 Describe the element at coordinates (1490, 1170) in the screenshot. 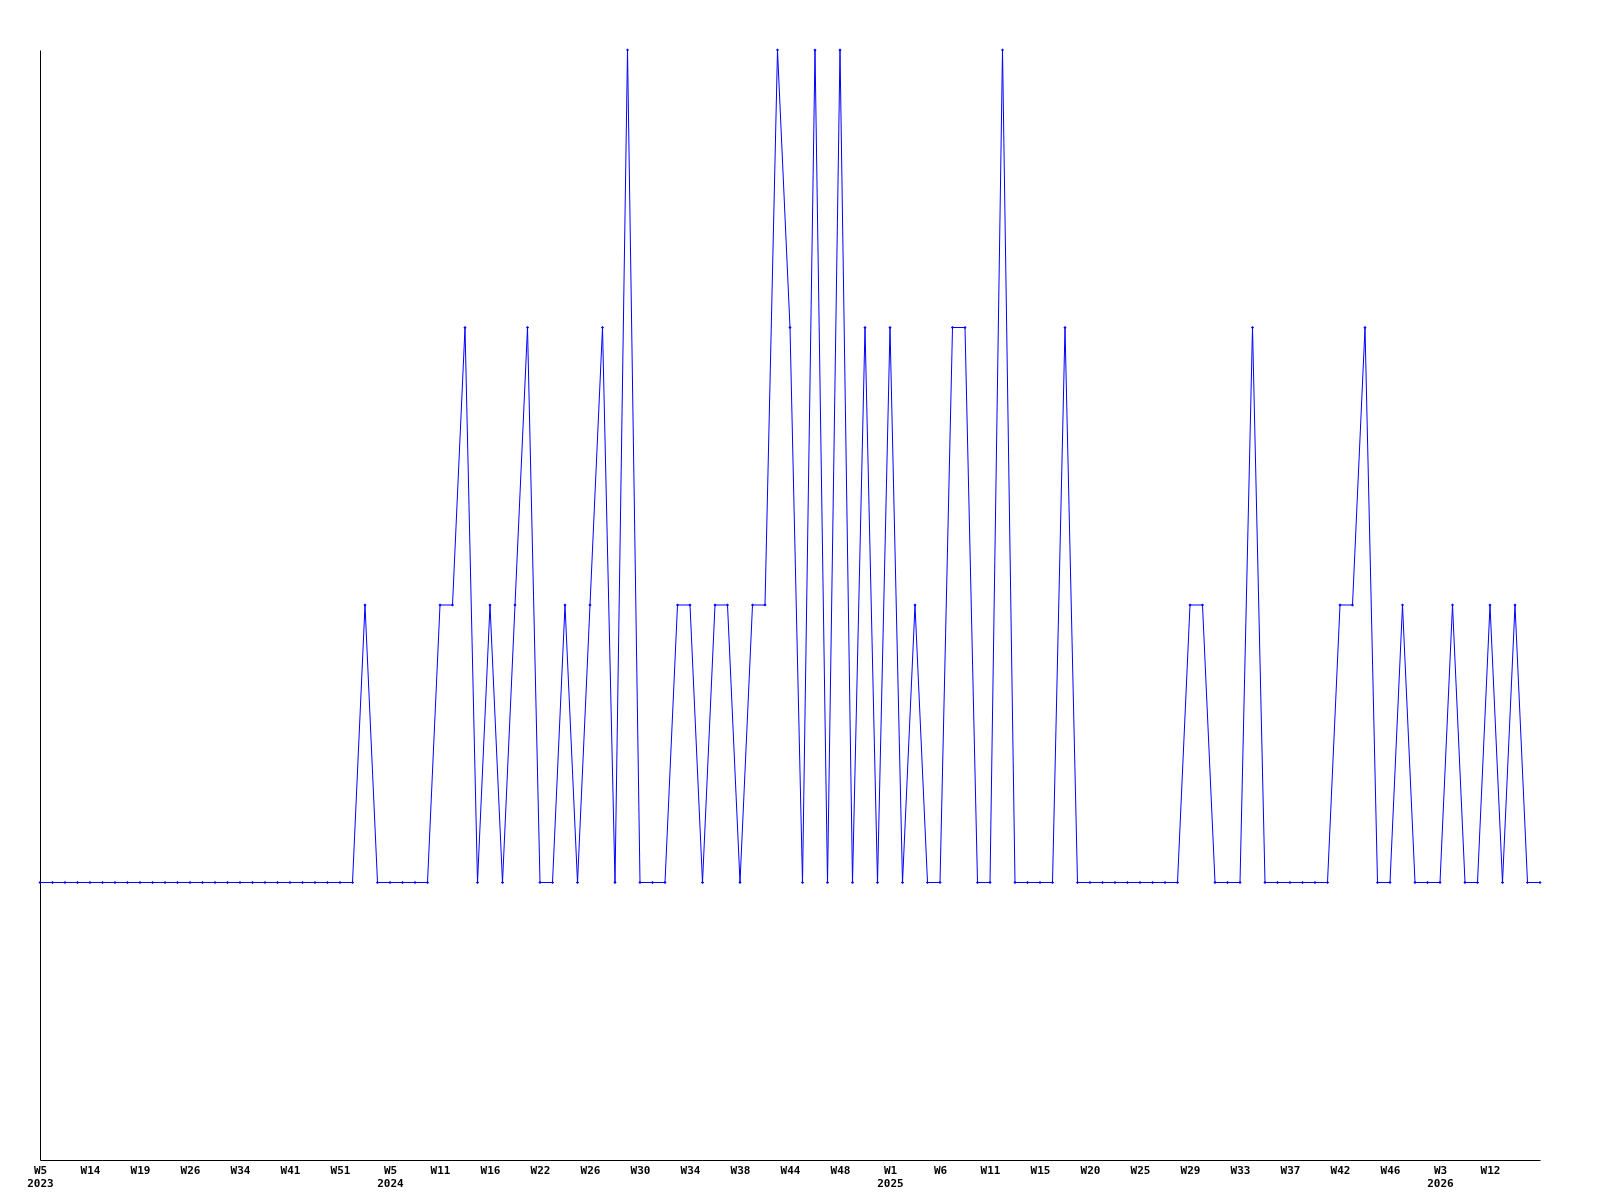

I see `x-tick-label: W12` at that location.